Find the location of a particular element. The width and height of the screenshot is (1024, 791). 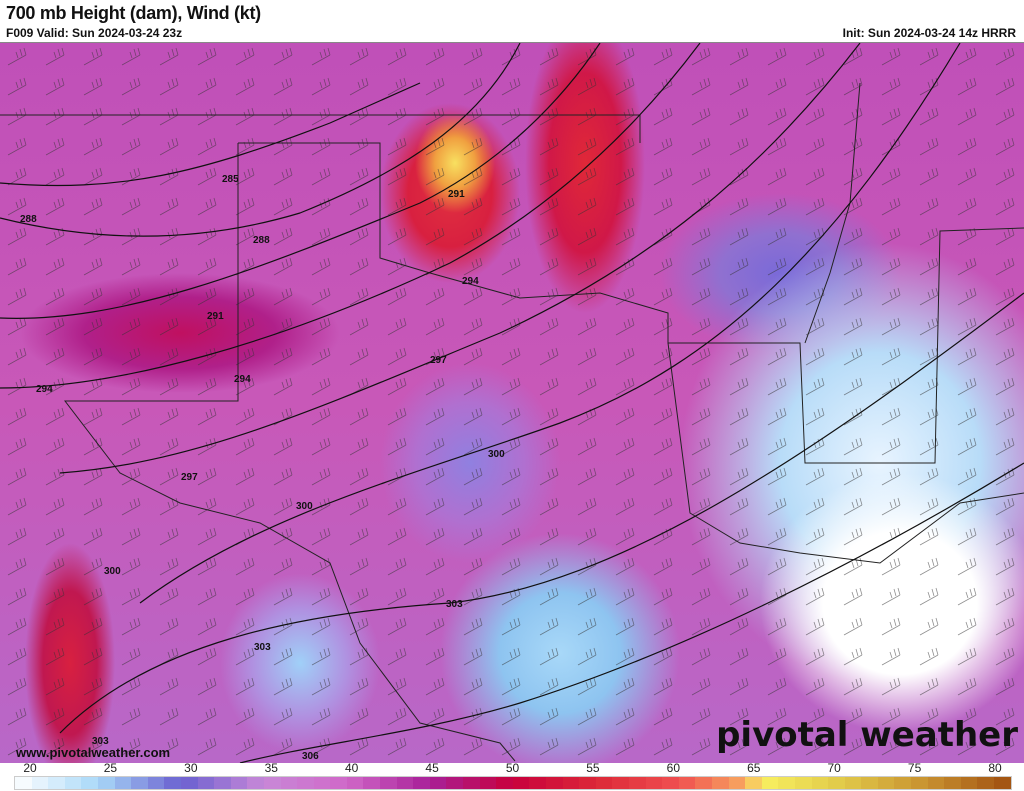

colorbar-tick-label: 80 is located at coordinates (995, 768).